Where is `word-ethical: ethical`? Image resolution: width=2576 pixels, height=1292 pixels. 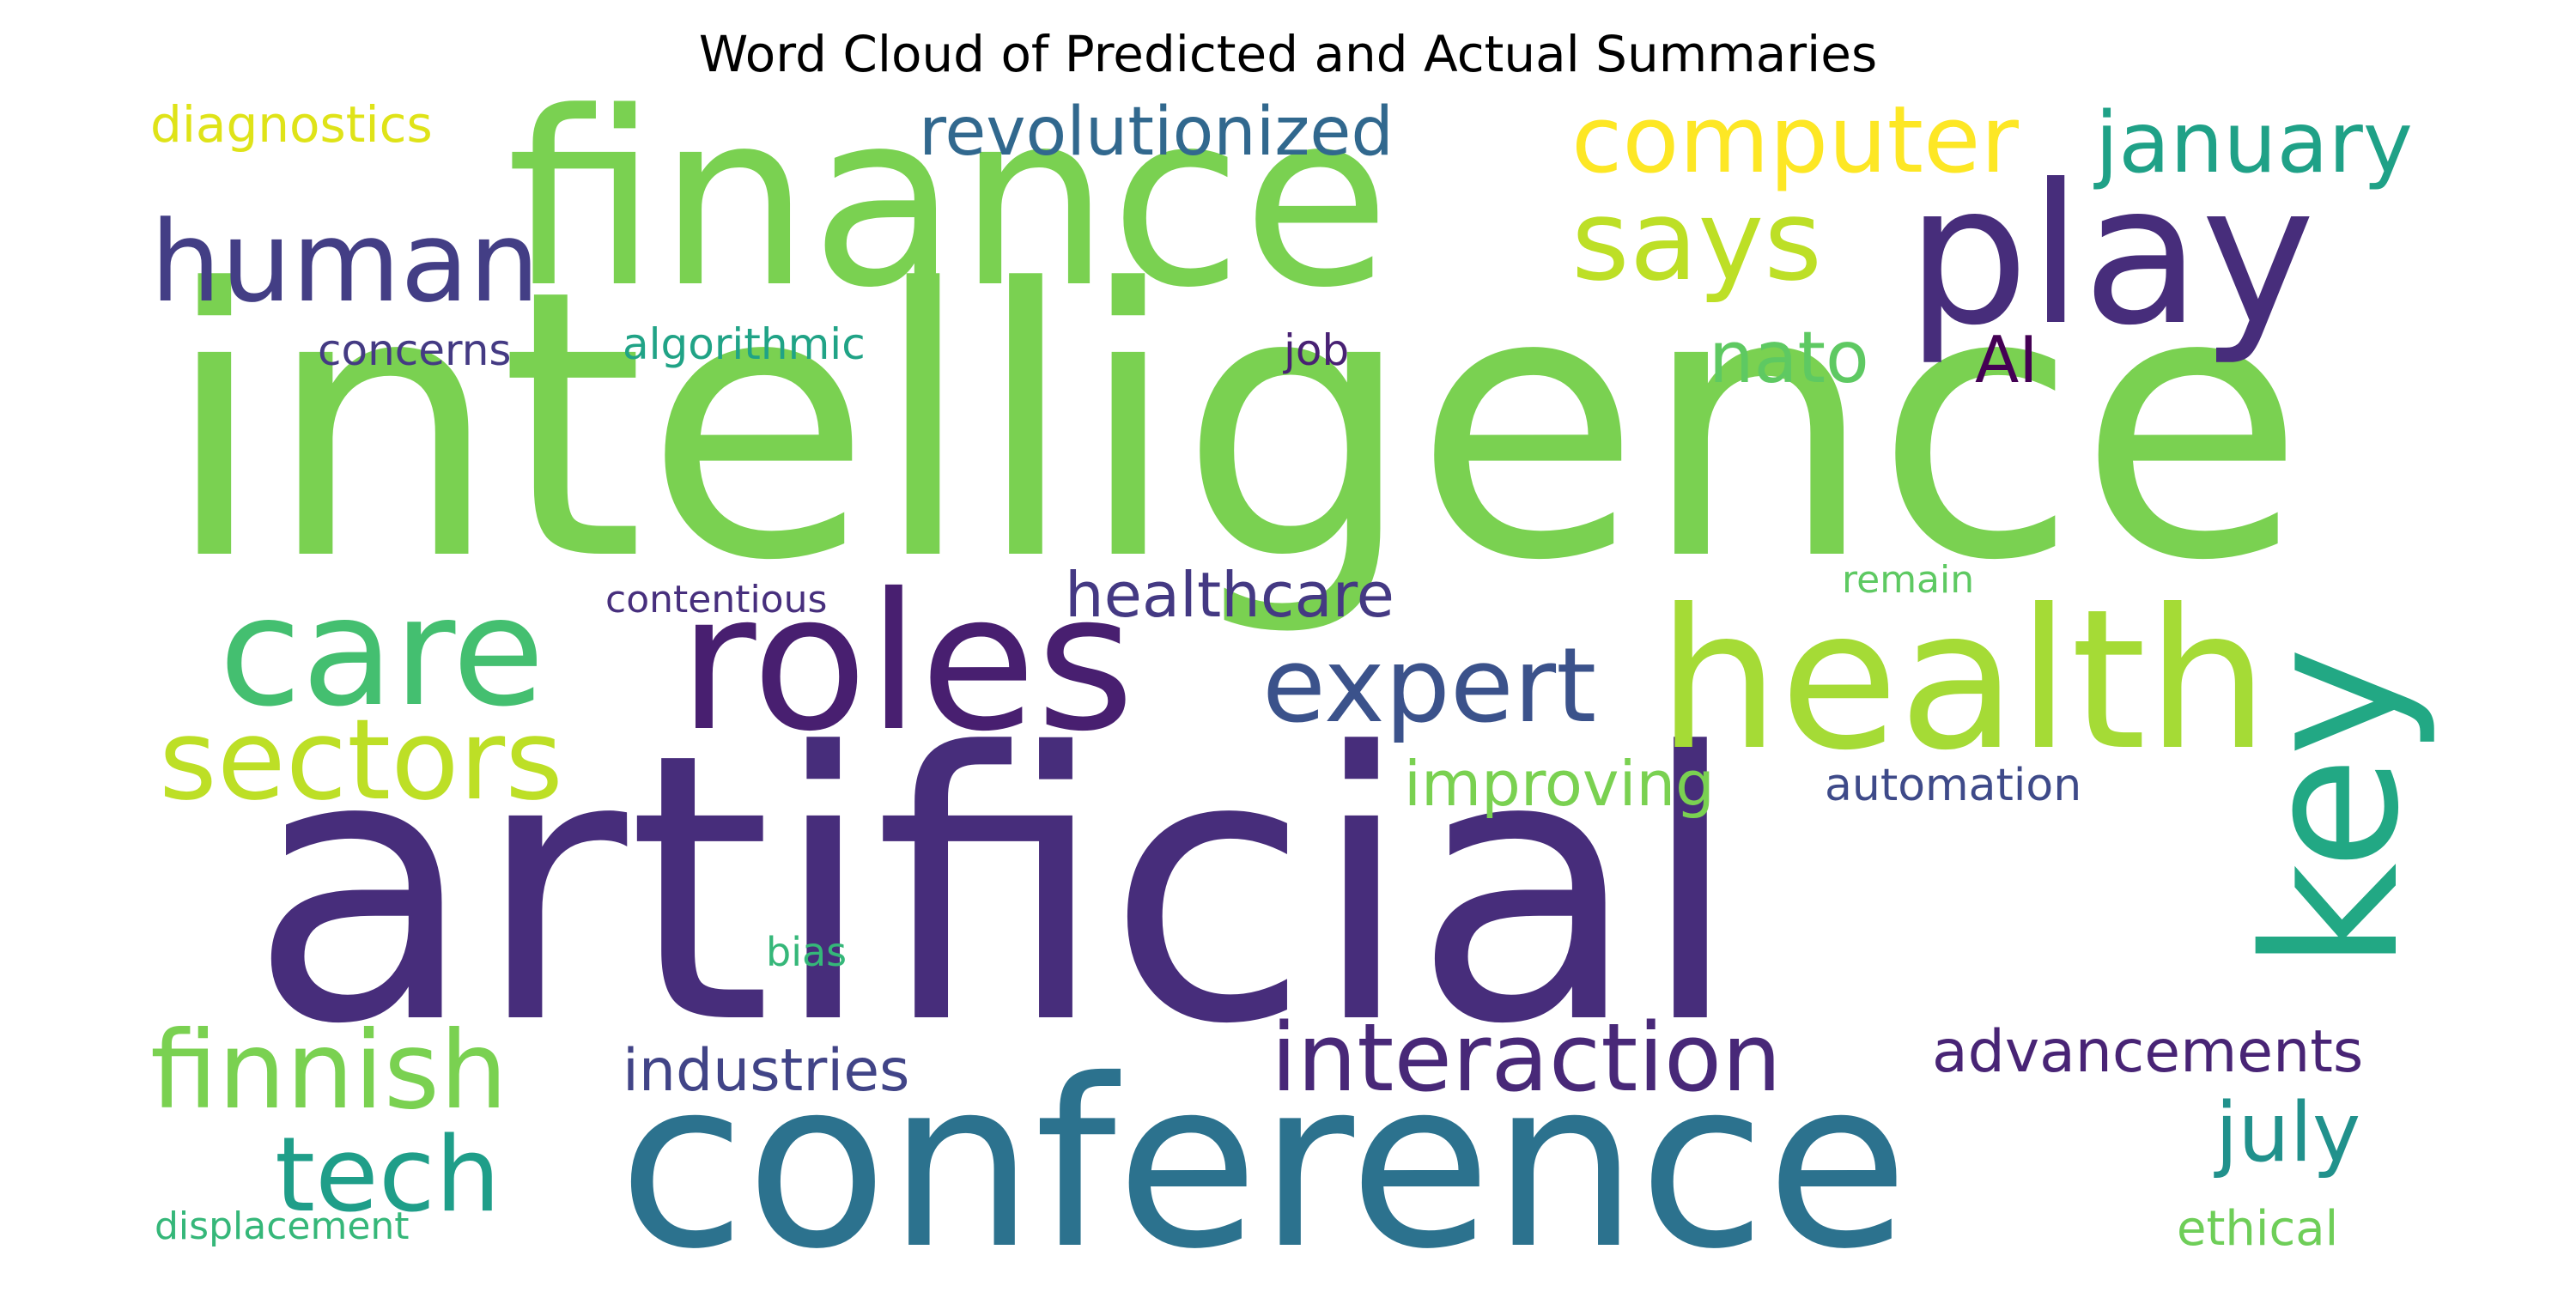
word-ethical: ethical is located at coordinates (2258, 1229).